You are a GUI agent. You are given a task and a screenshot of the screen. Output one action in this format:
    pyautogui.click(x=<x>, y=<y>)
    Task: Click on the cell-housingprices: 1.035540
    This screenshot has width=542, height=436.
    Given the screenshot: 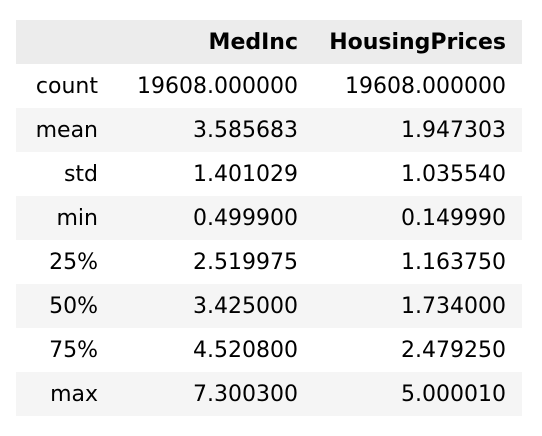 What is the action you would take?
    pyautogui.click(x=453, y=174)
    